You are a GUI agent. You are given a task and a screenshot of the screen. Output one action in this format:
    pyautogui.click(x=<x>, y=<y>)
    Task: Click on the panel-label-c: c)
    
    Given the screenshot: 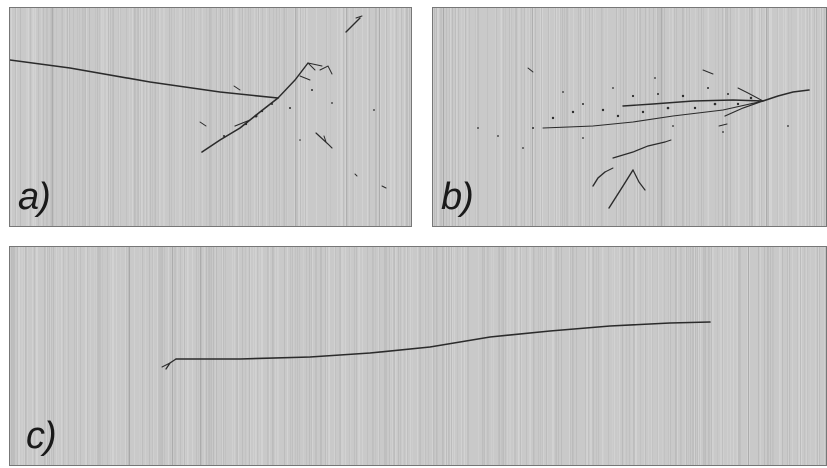 What is the action you would take?
    pyautogui.click(x=41, y=436)
    